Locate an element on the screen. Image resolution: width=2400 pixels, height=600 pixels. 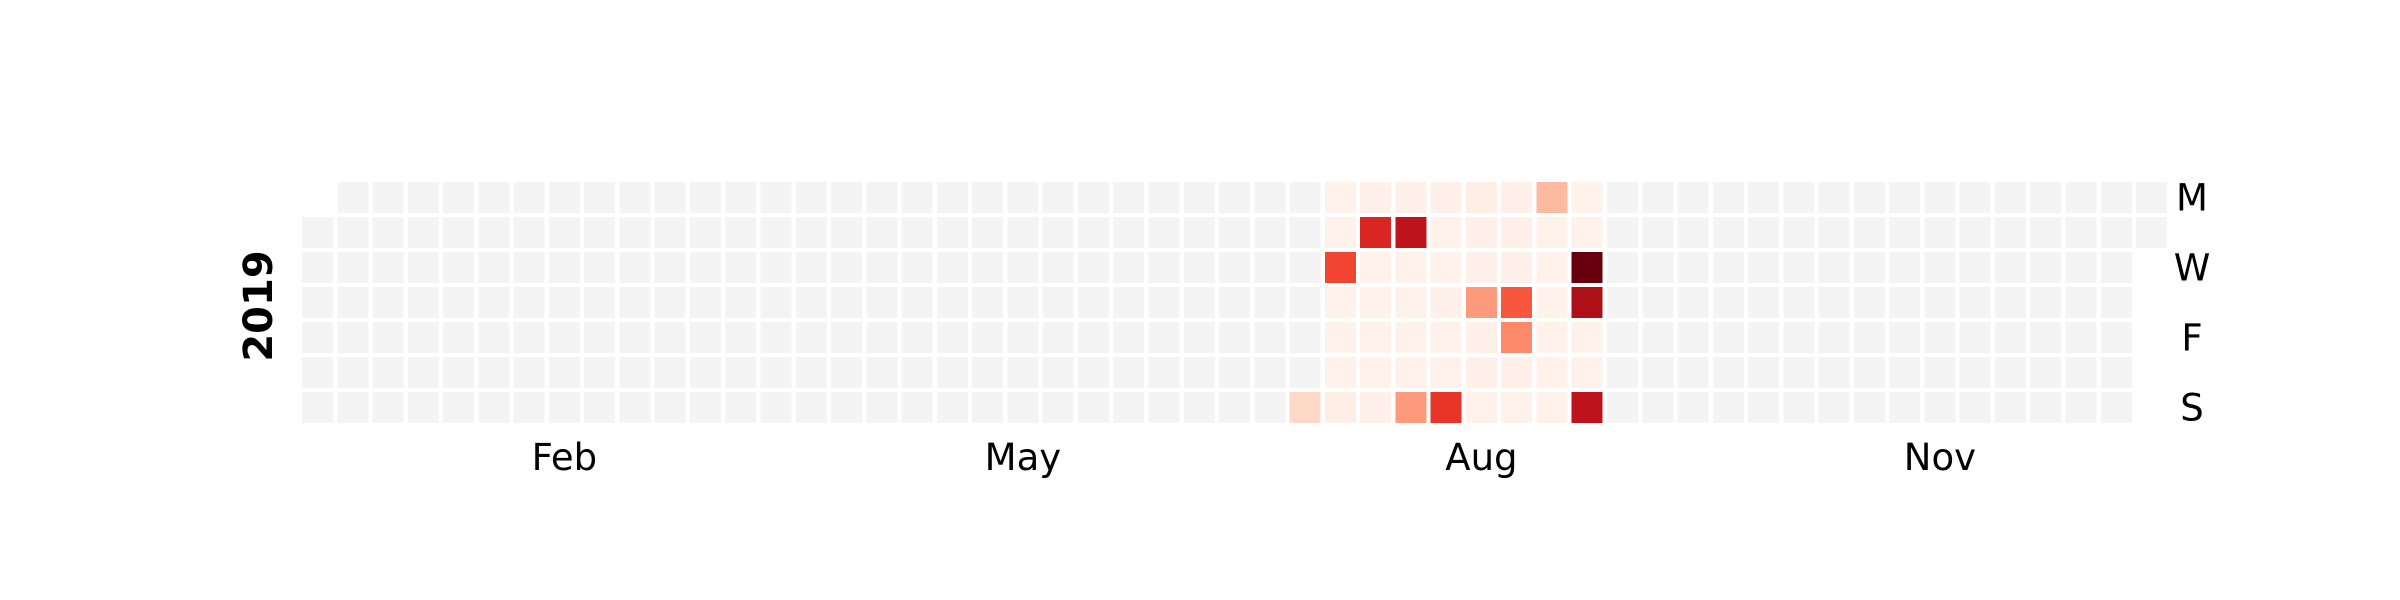
day-label-m-0: M is located at coordinates (2192, 198).